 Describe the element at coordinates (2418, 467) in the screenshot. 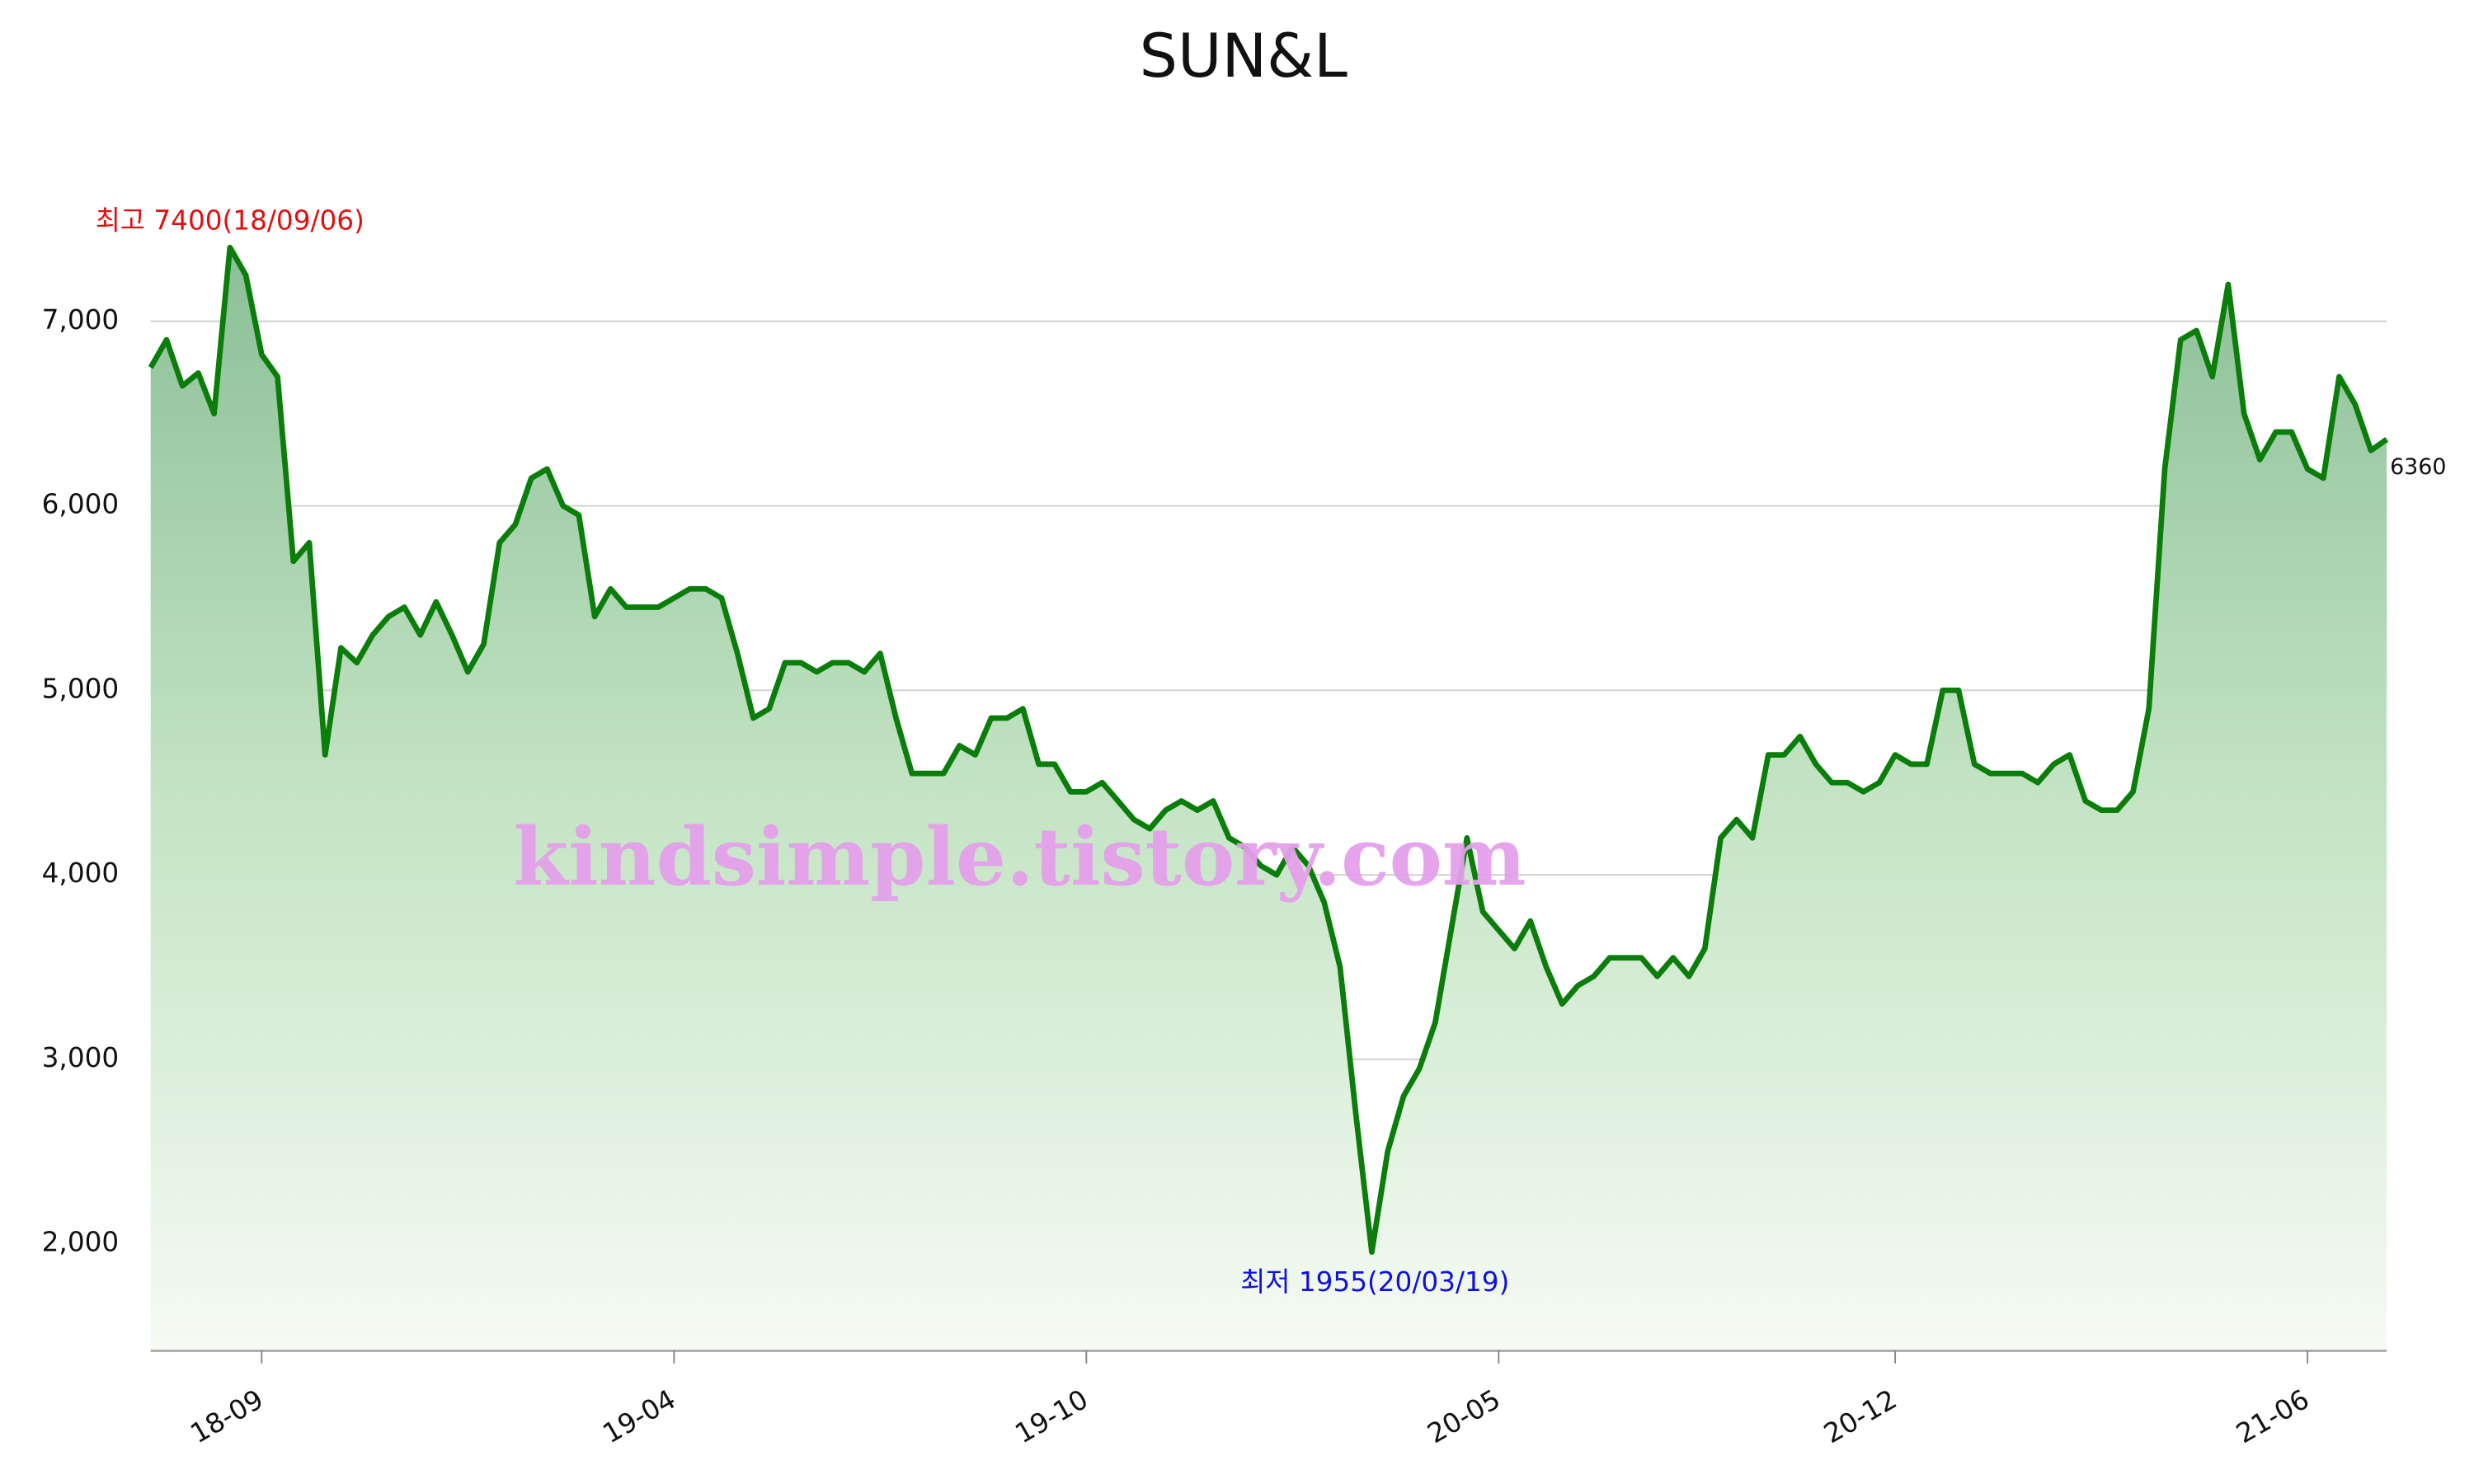

I see `last-value-label: 6360` at that location.